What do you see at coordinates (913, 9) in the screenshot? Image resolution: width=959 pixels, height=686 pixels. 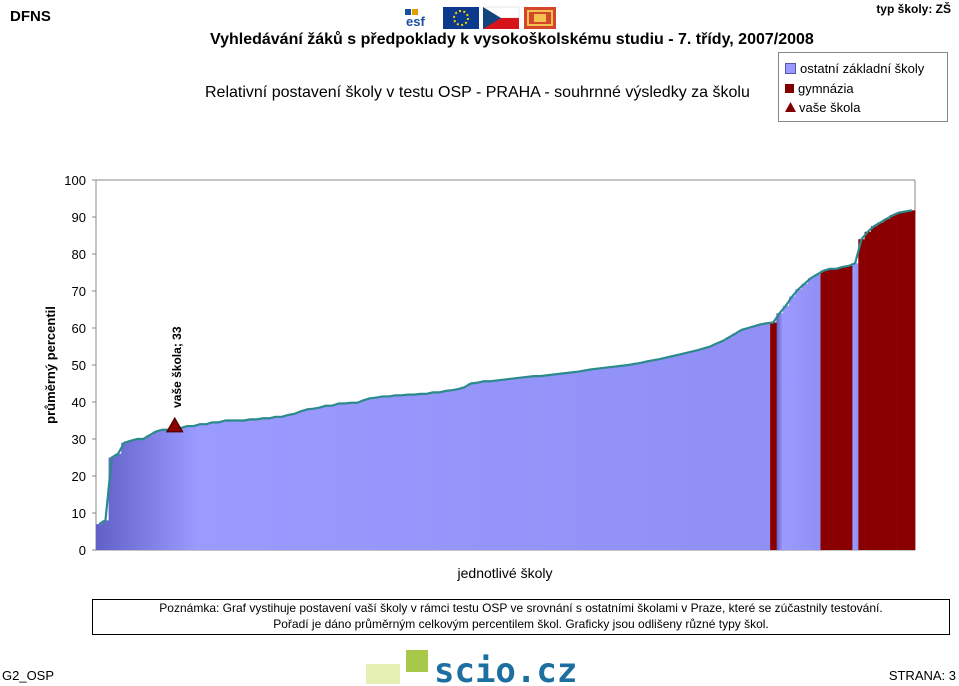 I see `school-type-label: typ školy: ZŠ` at bounding box center [913, 9].